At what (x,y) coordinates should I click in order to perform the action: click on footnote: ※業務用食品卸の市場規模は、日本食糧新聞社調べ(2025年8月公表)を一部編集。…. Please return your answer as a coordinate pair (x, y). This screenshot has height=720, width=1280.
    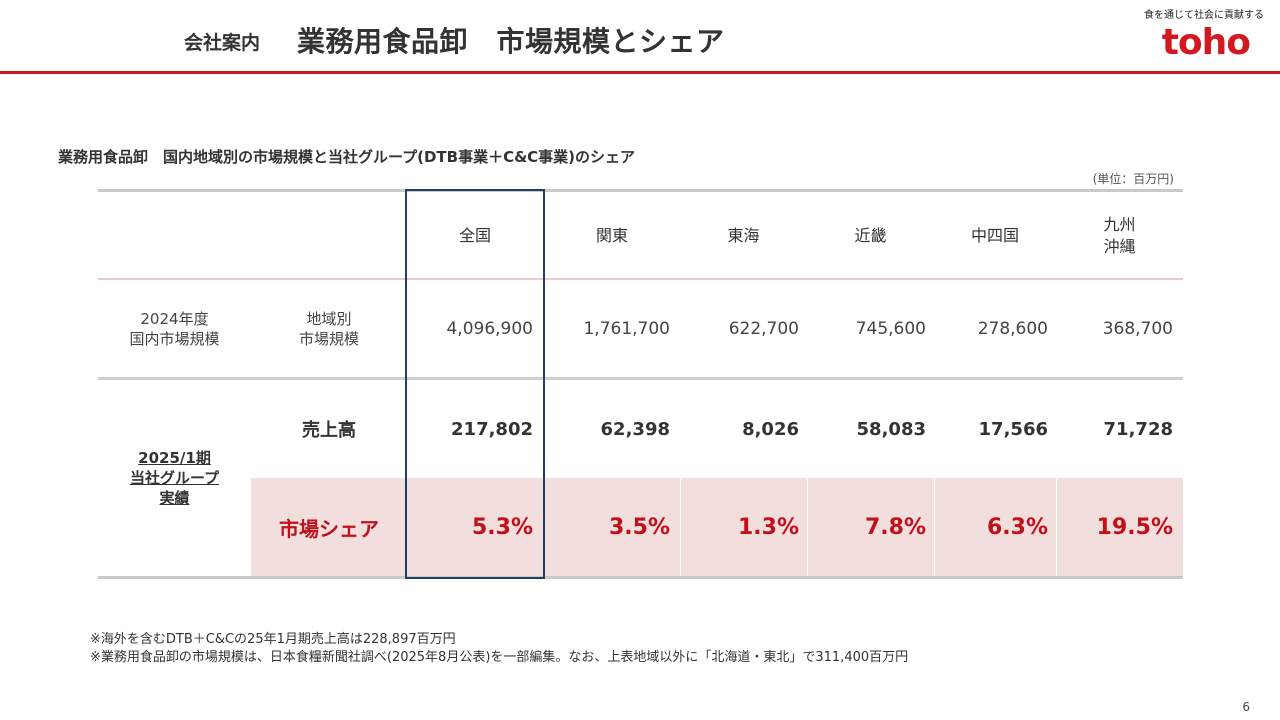
    Looking at the image, I should click on (499, 657).